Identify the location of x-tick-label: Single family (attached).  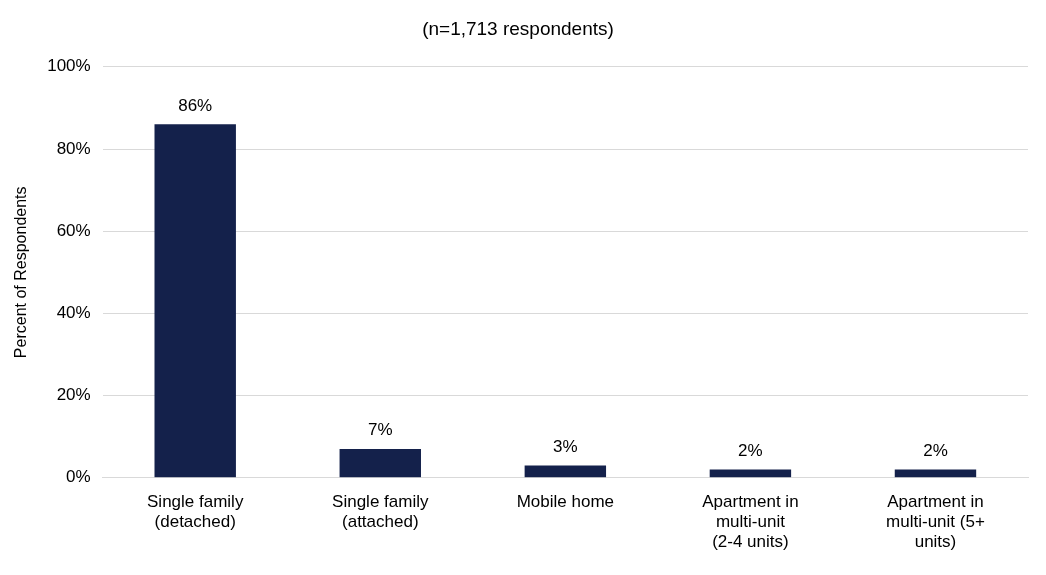
(380, 511).